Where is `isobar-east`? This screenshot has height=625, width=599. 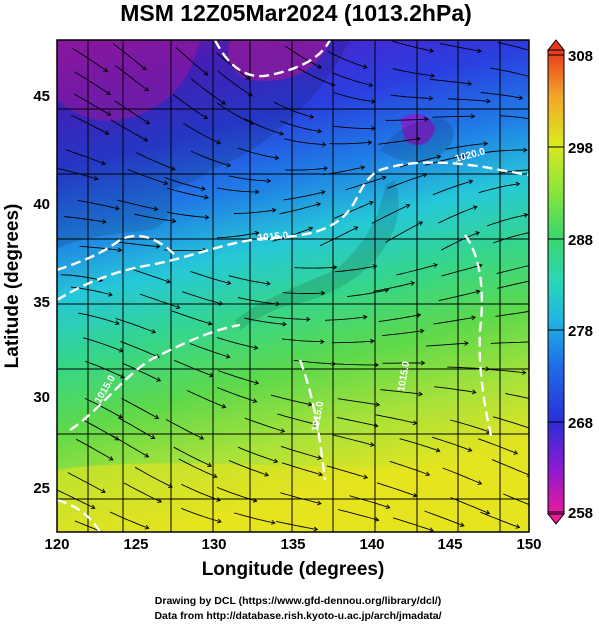
isobar-east is located at coordinates (479, 337).